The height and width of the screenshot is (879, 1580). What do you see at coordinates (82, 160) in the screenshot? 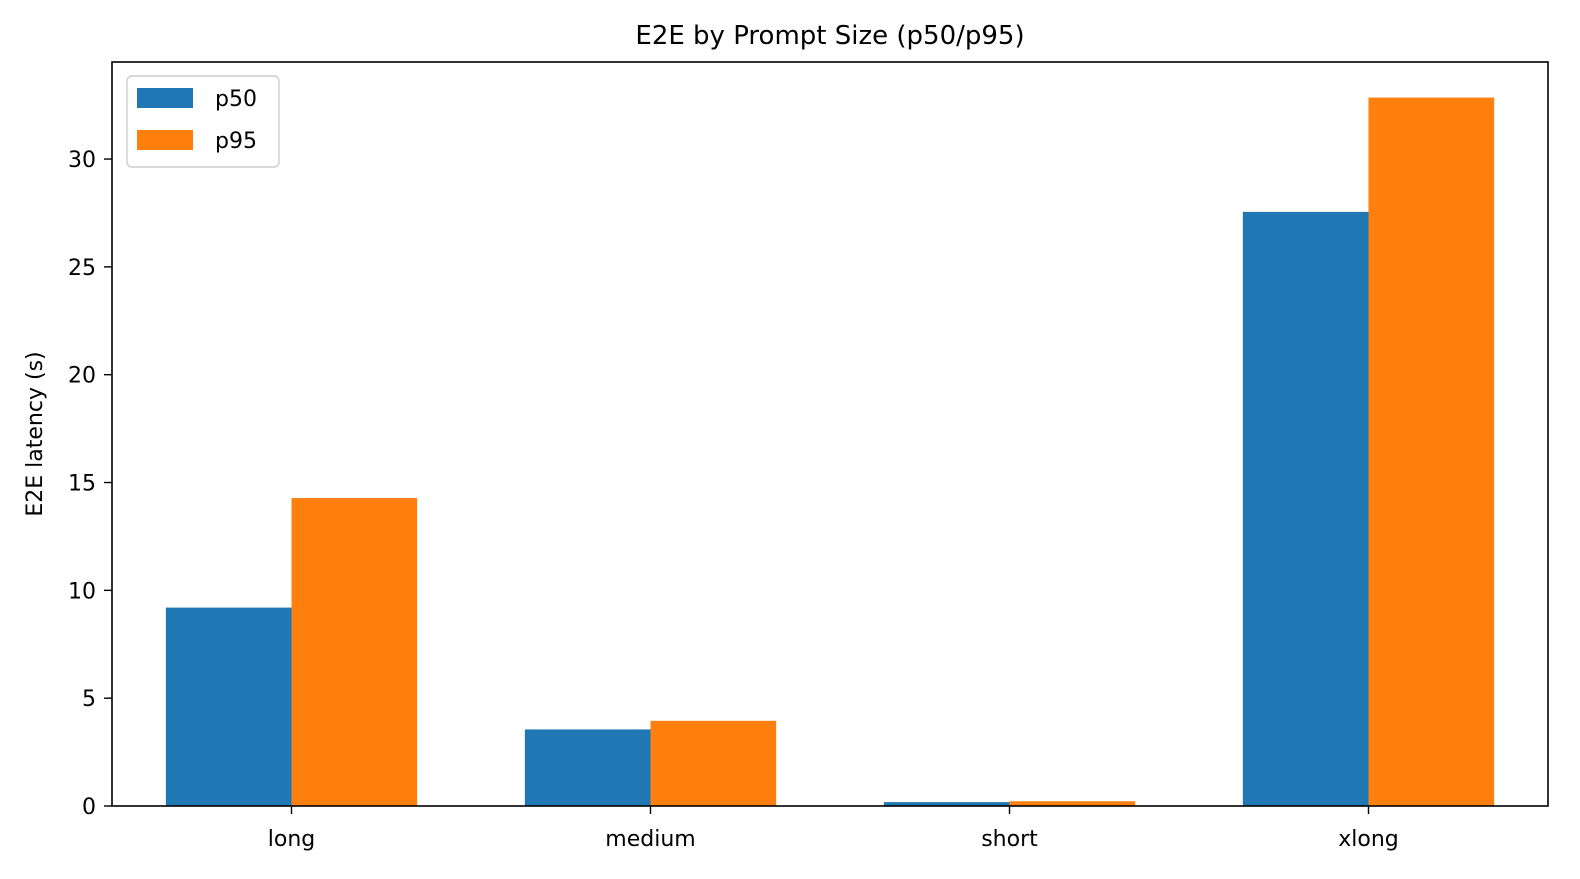
I see `y-tick-label-30: 30` at bounding box center [82, 160].